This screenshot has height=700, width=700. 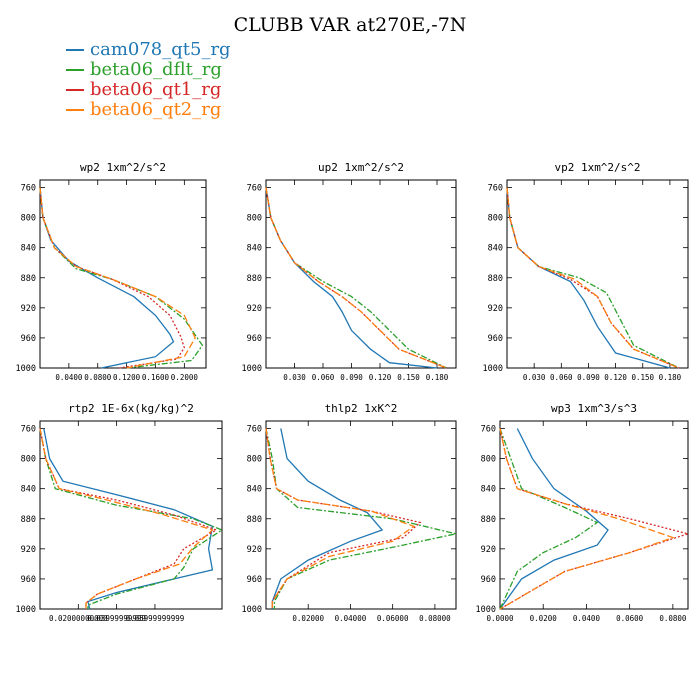 What do you see at coordinates (435, 618) in the screenshot?
I see `x-tick-label: 0.08000` at bounding box center [435, 618].